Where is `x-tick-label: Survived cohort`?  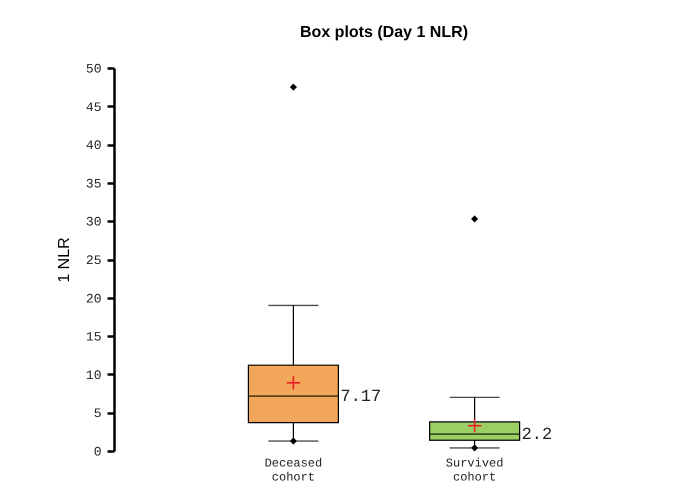
x-tick-label: Survived cohort is located at coordinates (475, 470).